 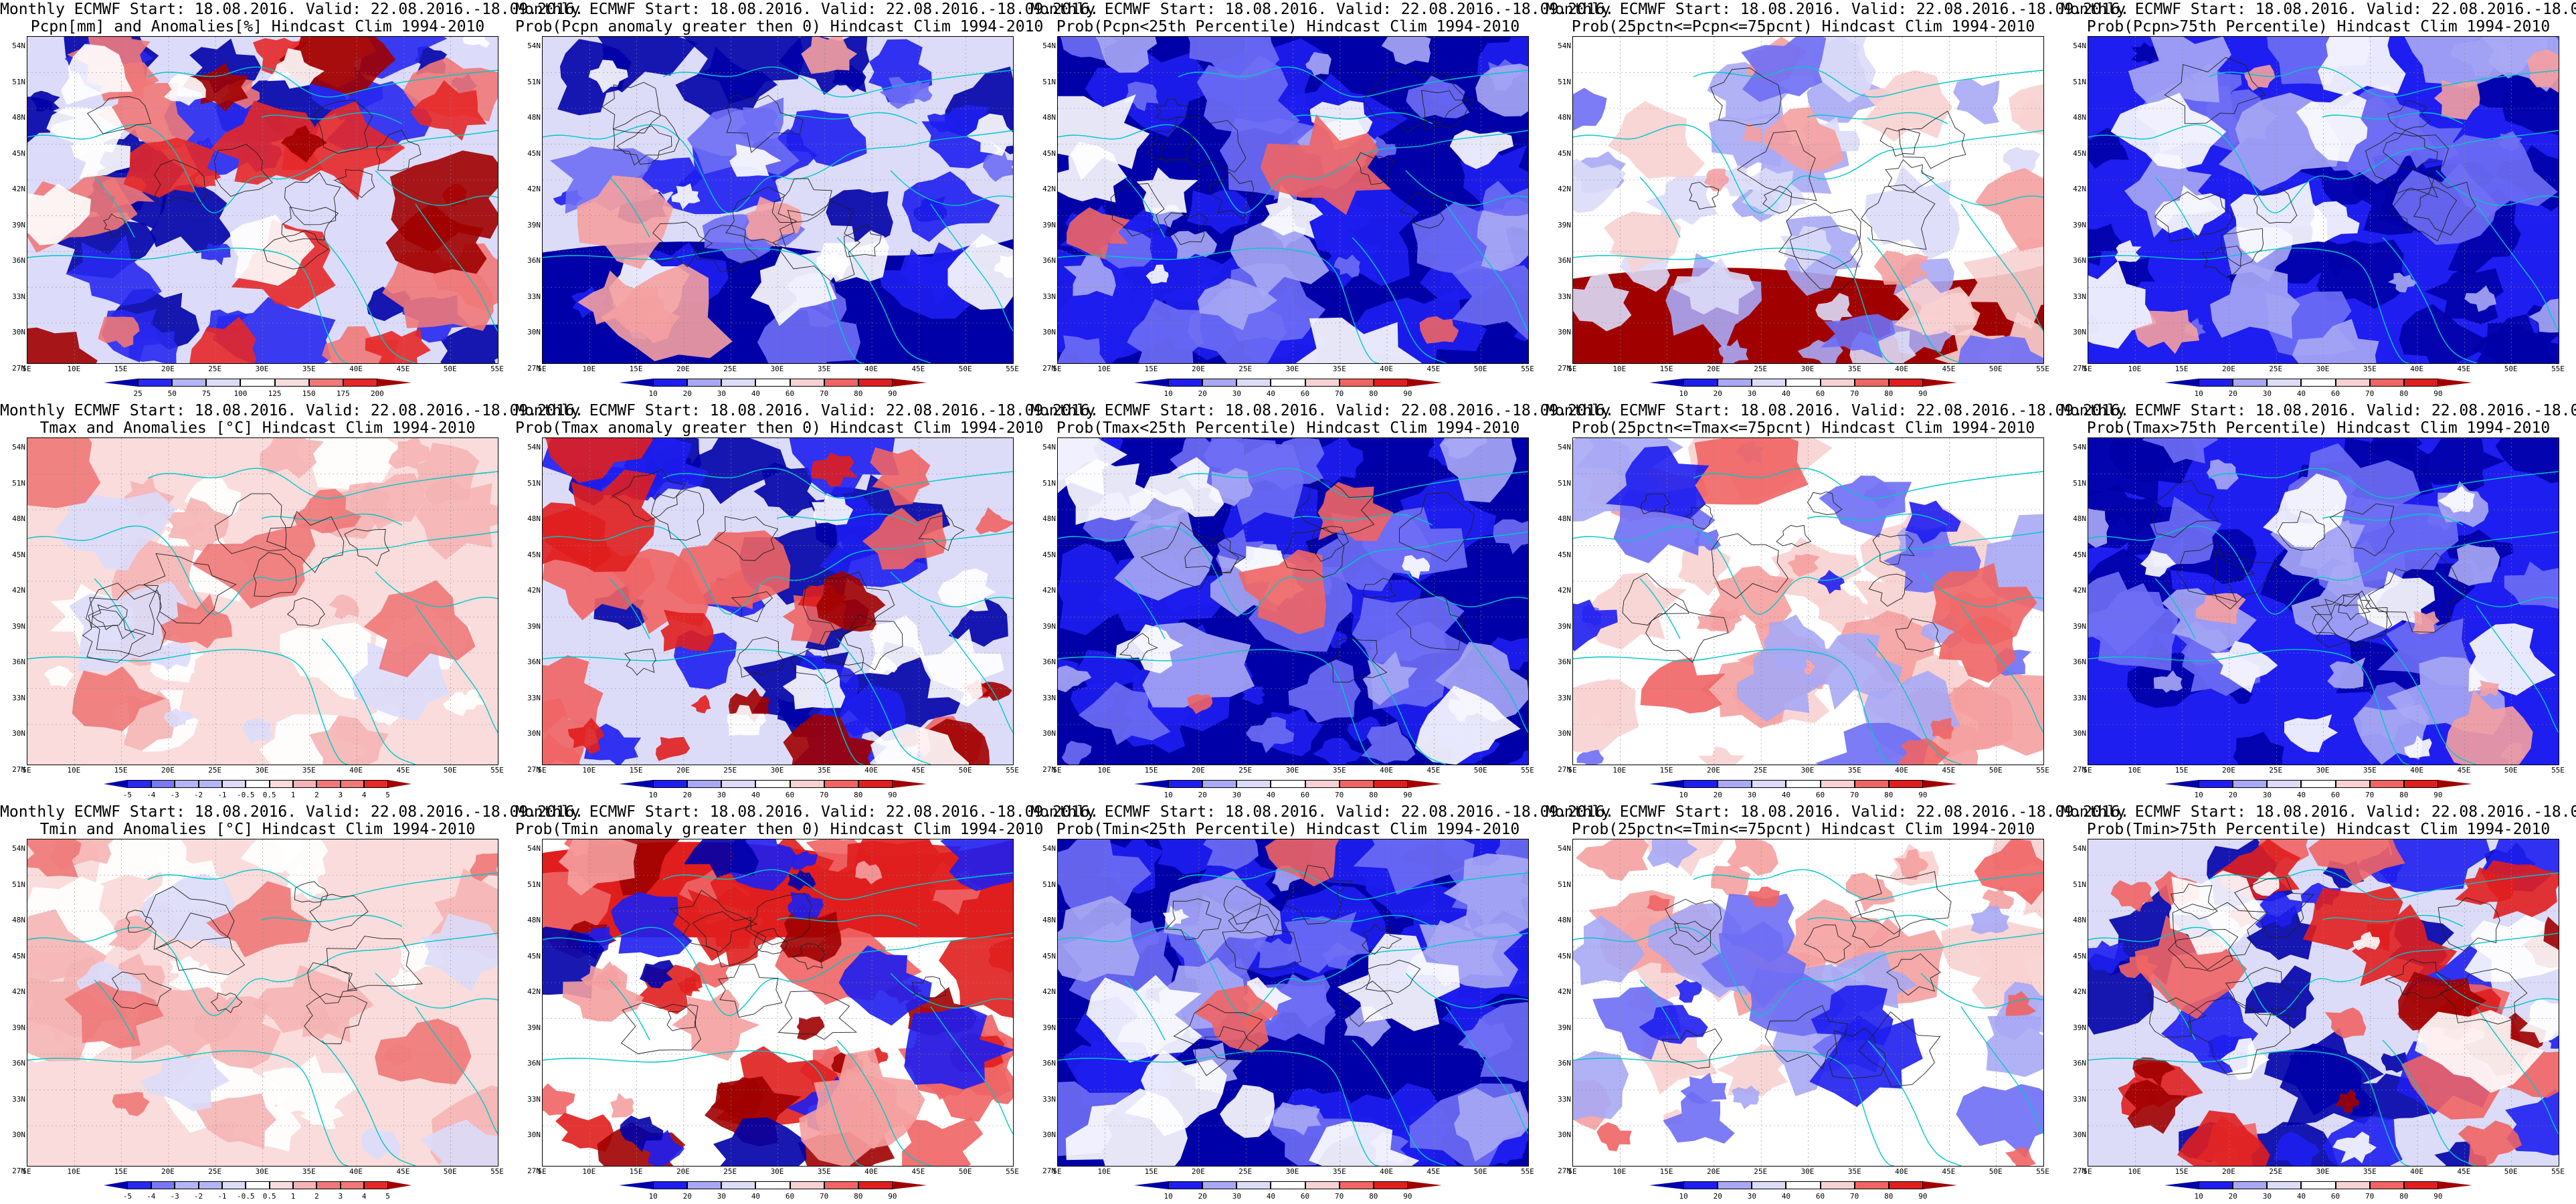 I want to click on colorbar-tick-label: 1, so click(x=293, y=1196).